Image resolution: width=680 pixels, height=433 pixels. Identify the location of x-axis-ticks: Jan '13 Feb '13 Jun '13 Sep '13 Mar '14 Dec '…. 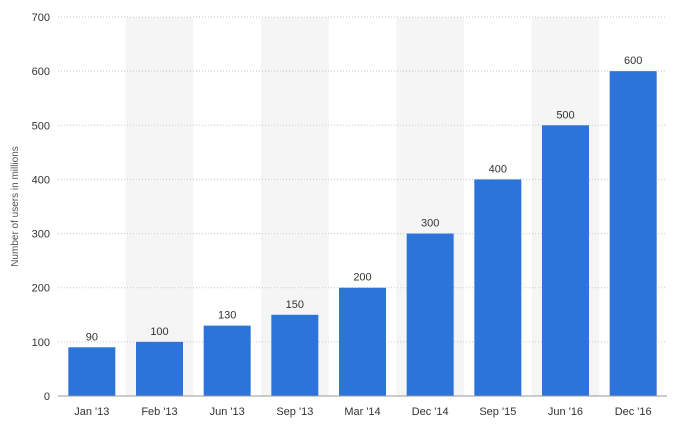
(362, 412).